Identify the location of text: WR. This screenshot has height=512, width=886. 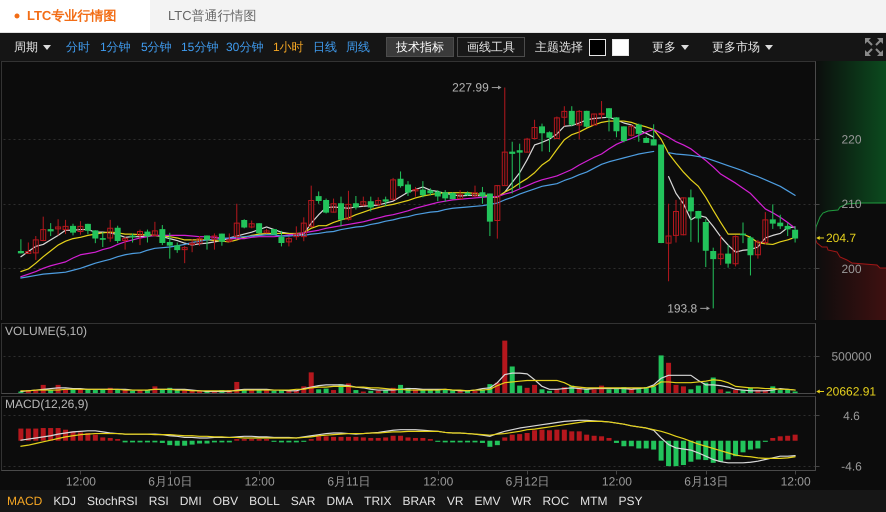
(522, 501).